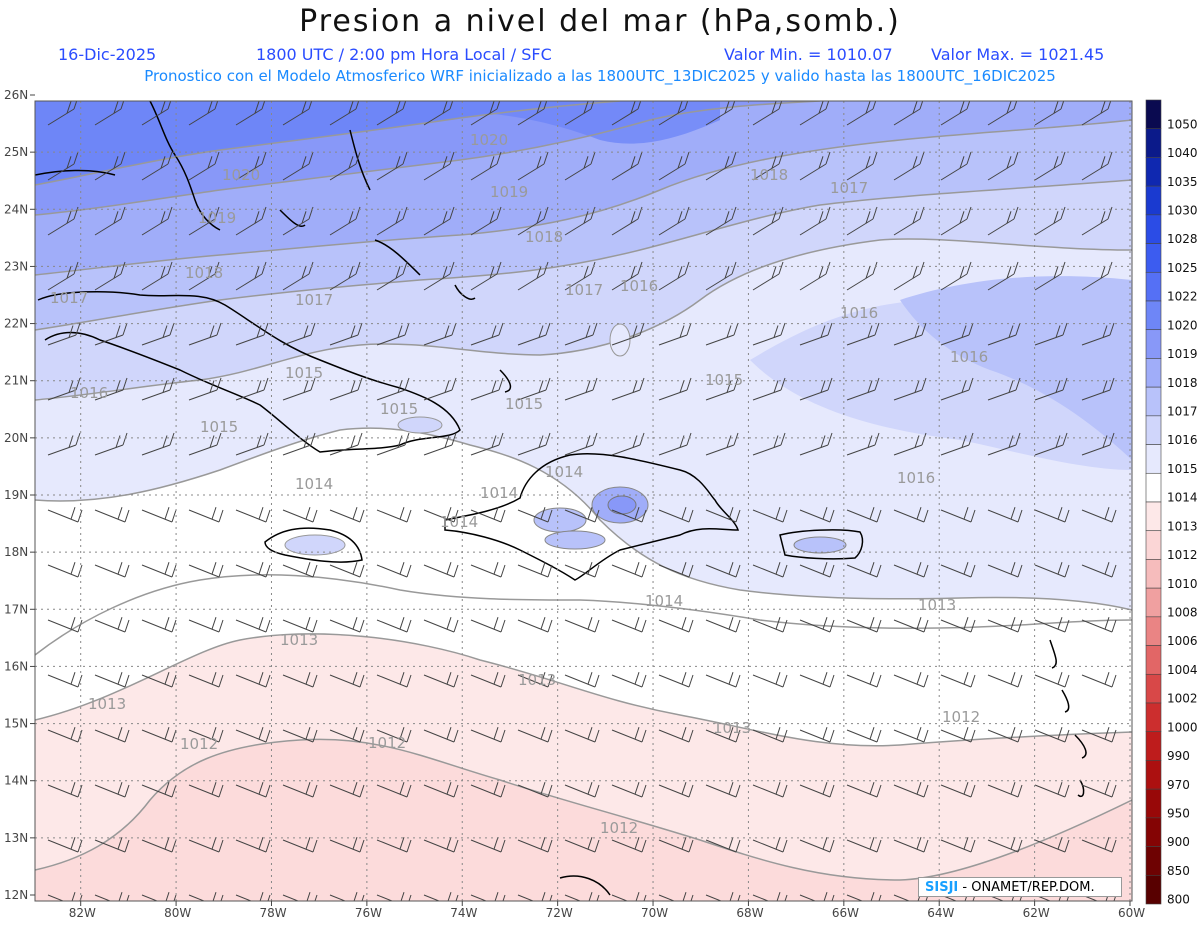  Describe the element at coordinates (16, 666) in the screenshot. I see `latitude-label: 16N` at that location.